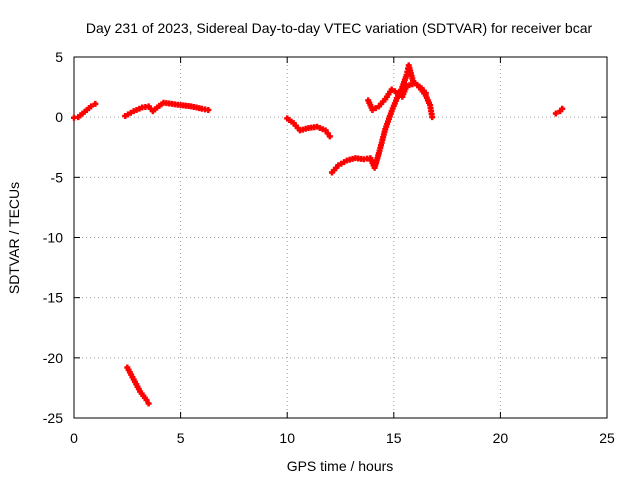  I want to click on x-tick-label: 25, so click(607, 438).